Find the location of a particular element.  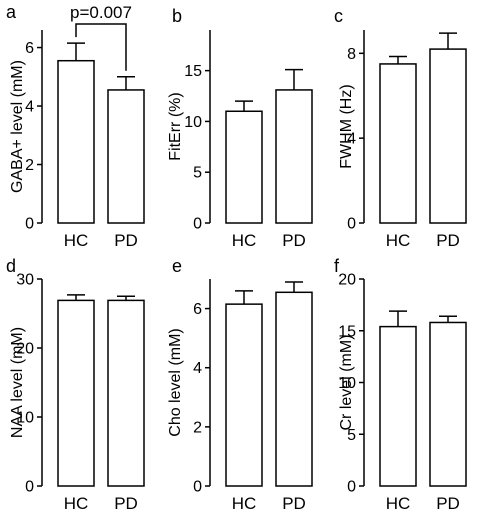

panel-letter: e is located at coordinates (177, 266).